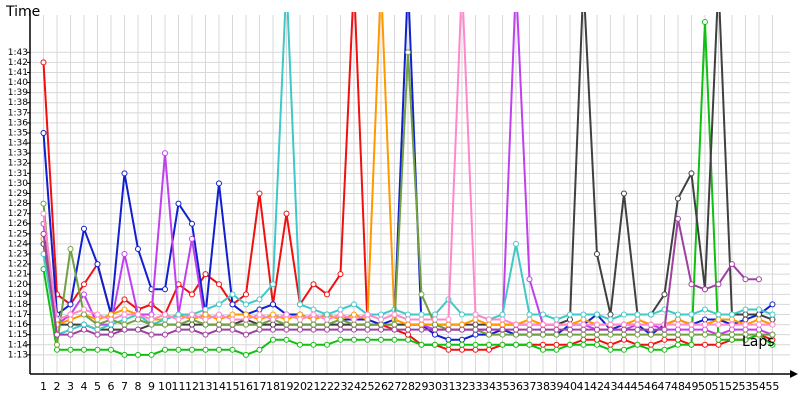 The width and height of the screenshot is (800, 400). What do you see at coordinates (18, 335) in the screenshot?
I see `y-tick-label: 1:15` at bounding box center [18, 335].